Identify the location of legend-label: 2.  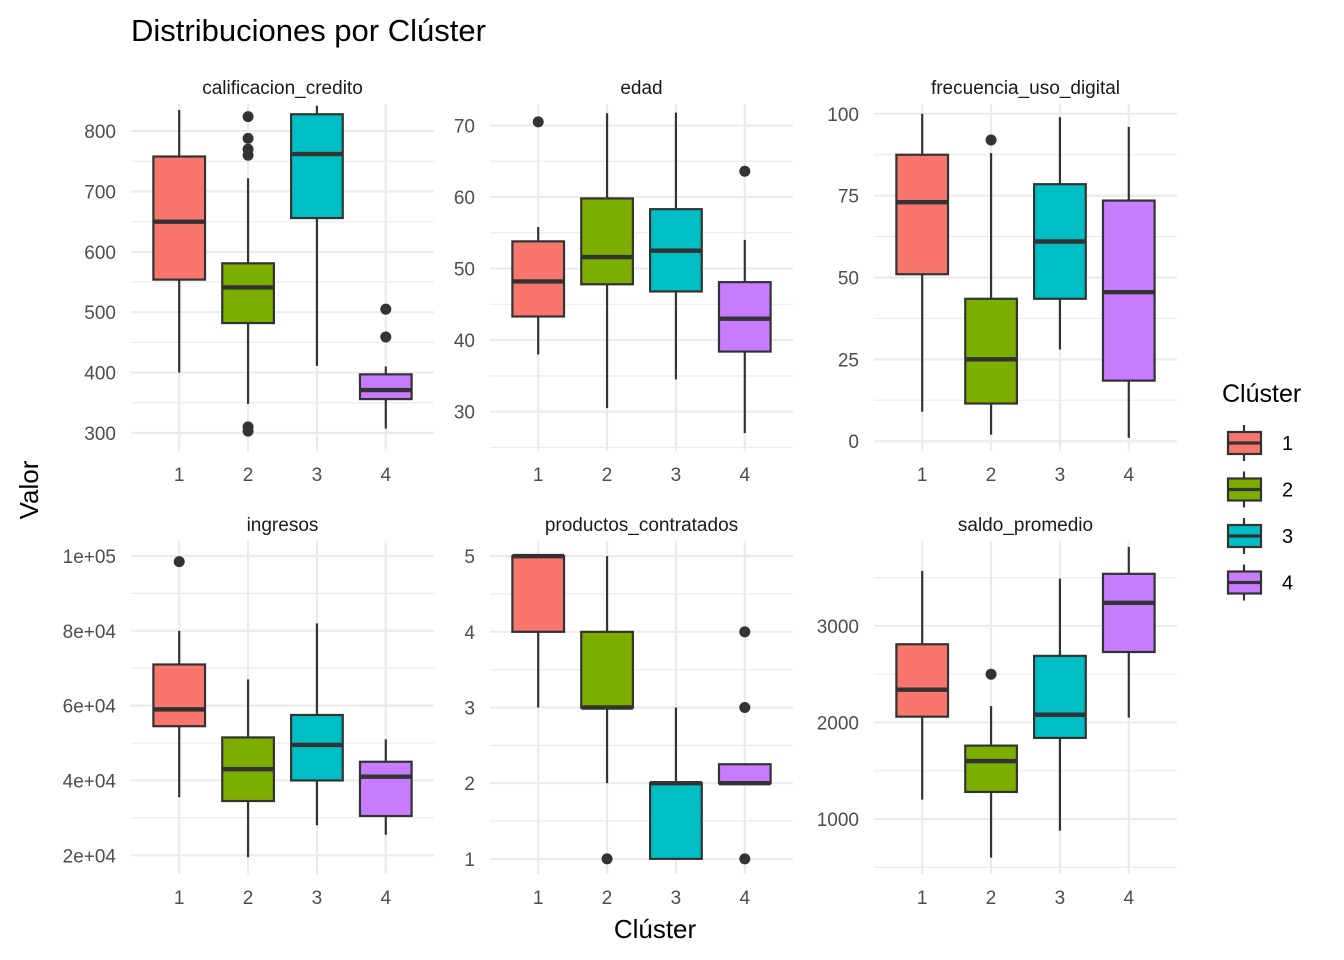
(1287, 491).